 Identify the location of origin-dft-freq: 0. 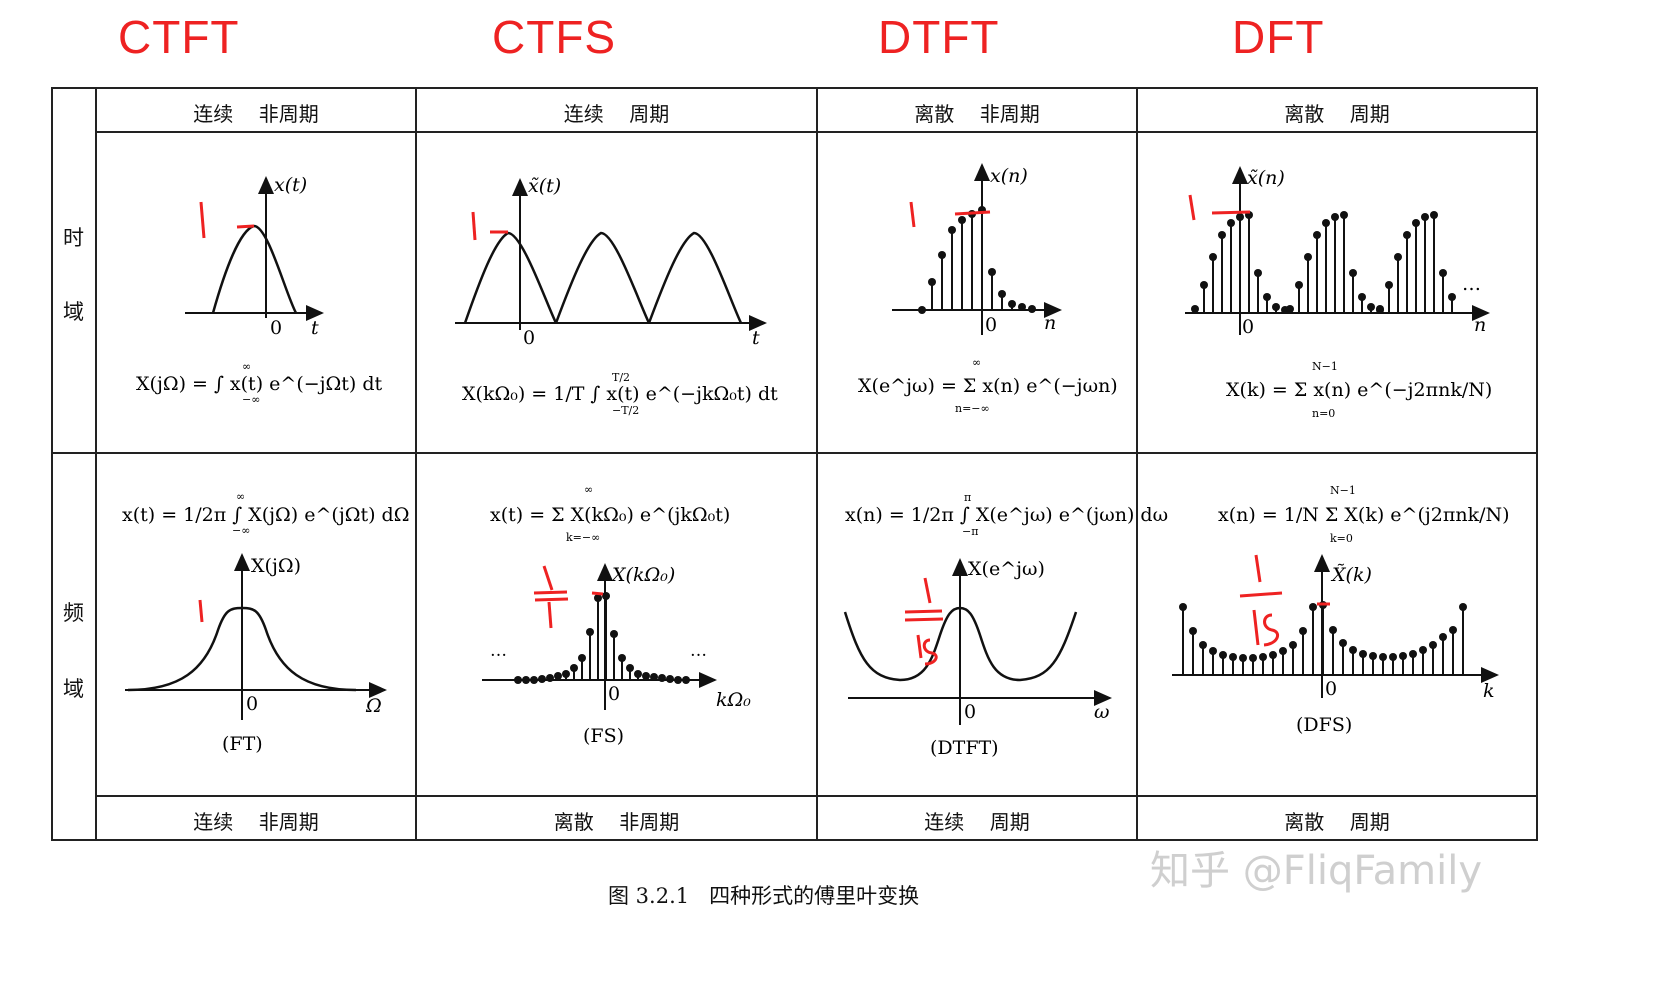
(1331, 689).